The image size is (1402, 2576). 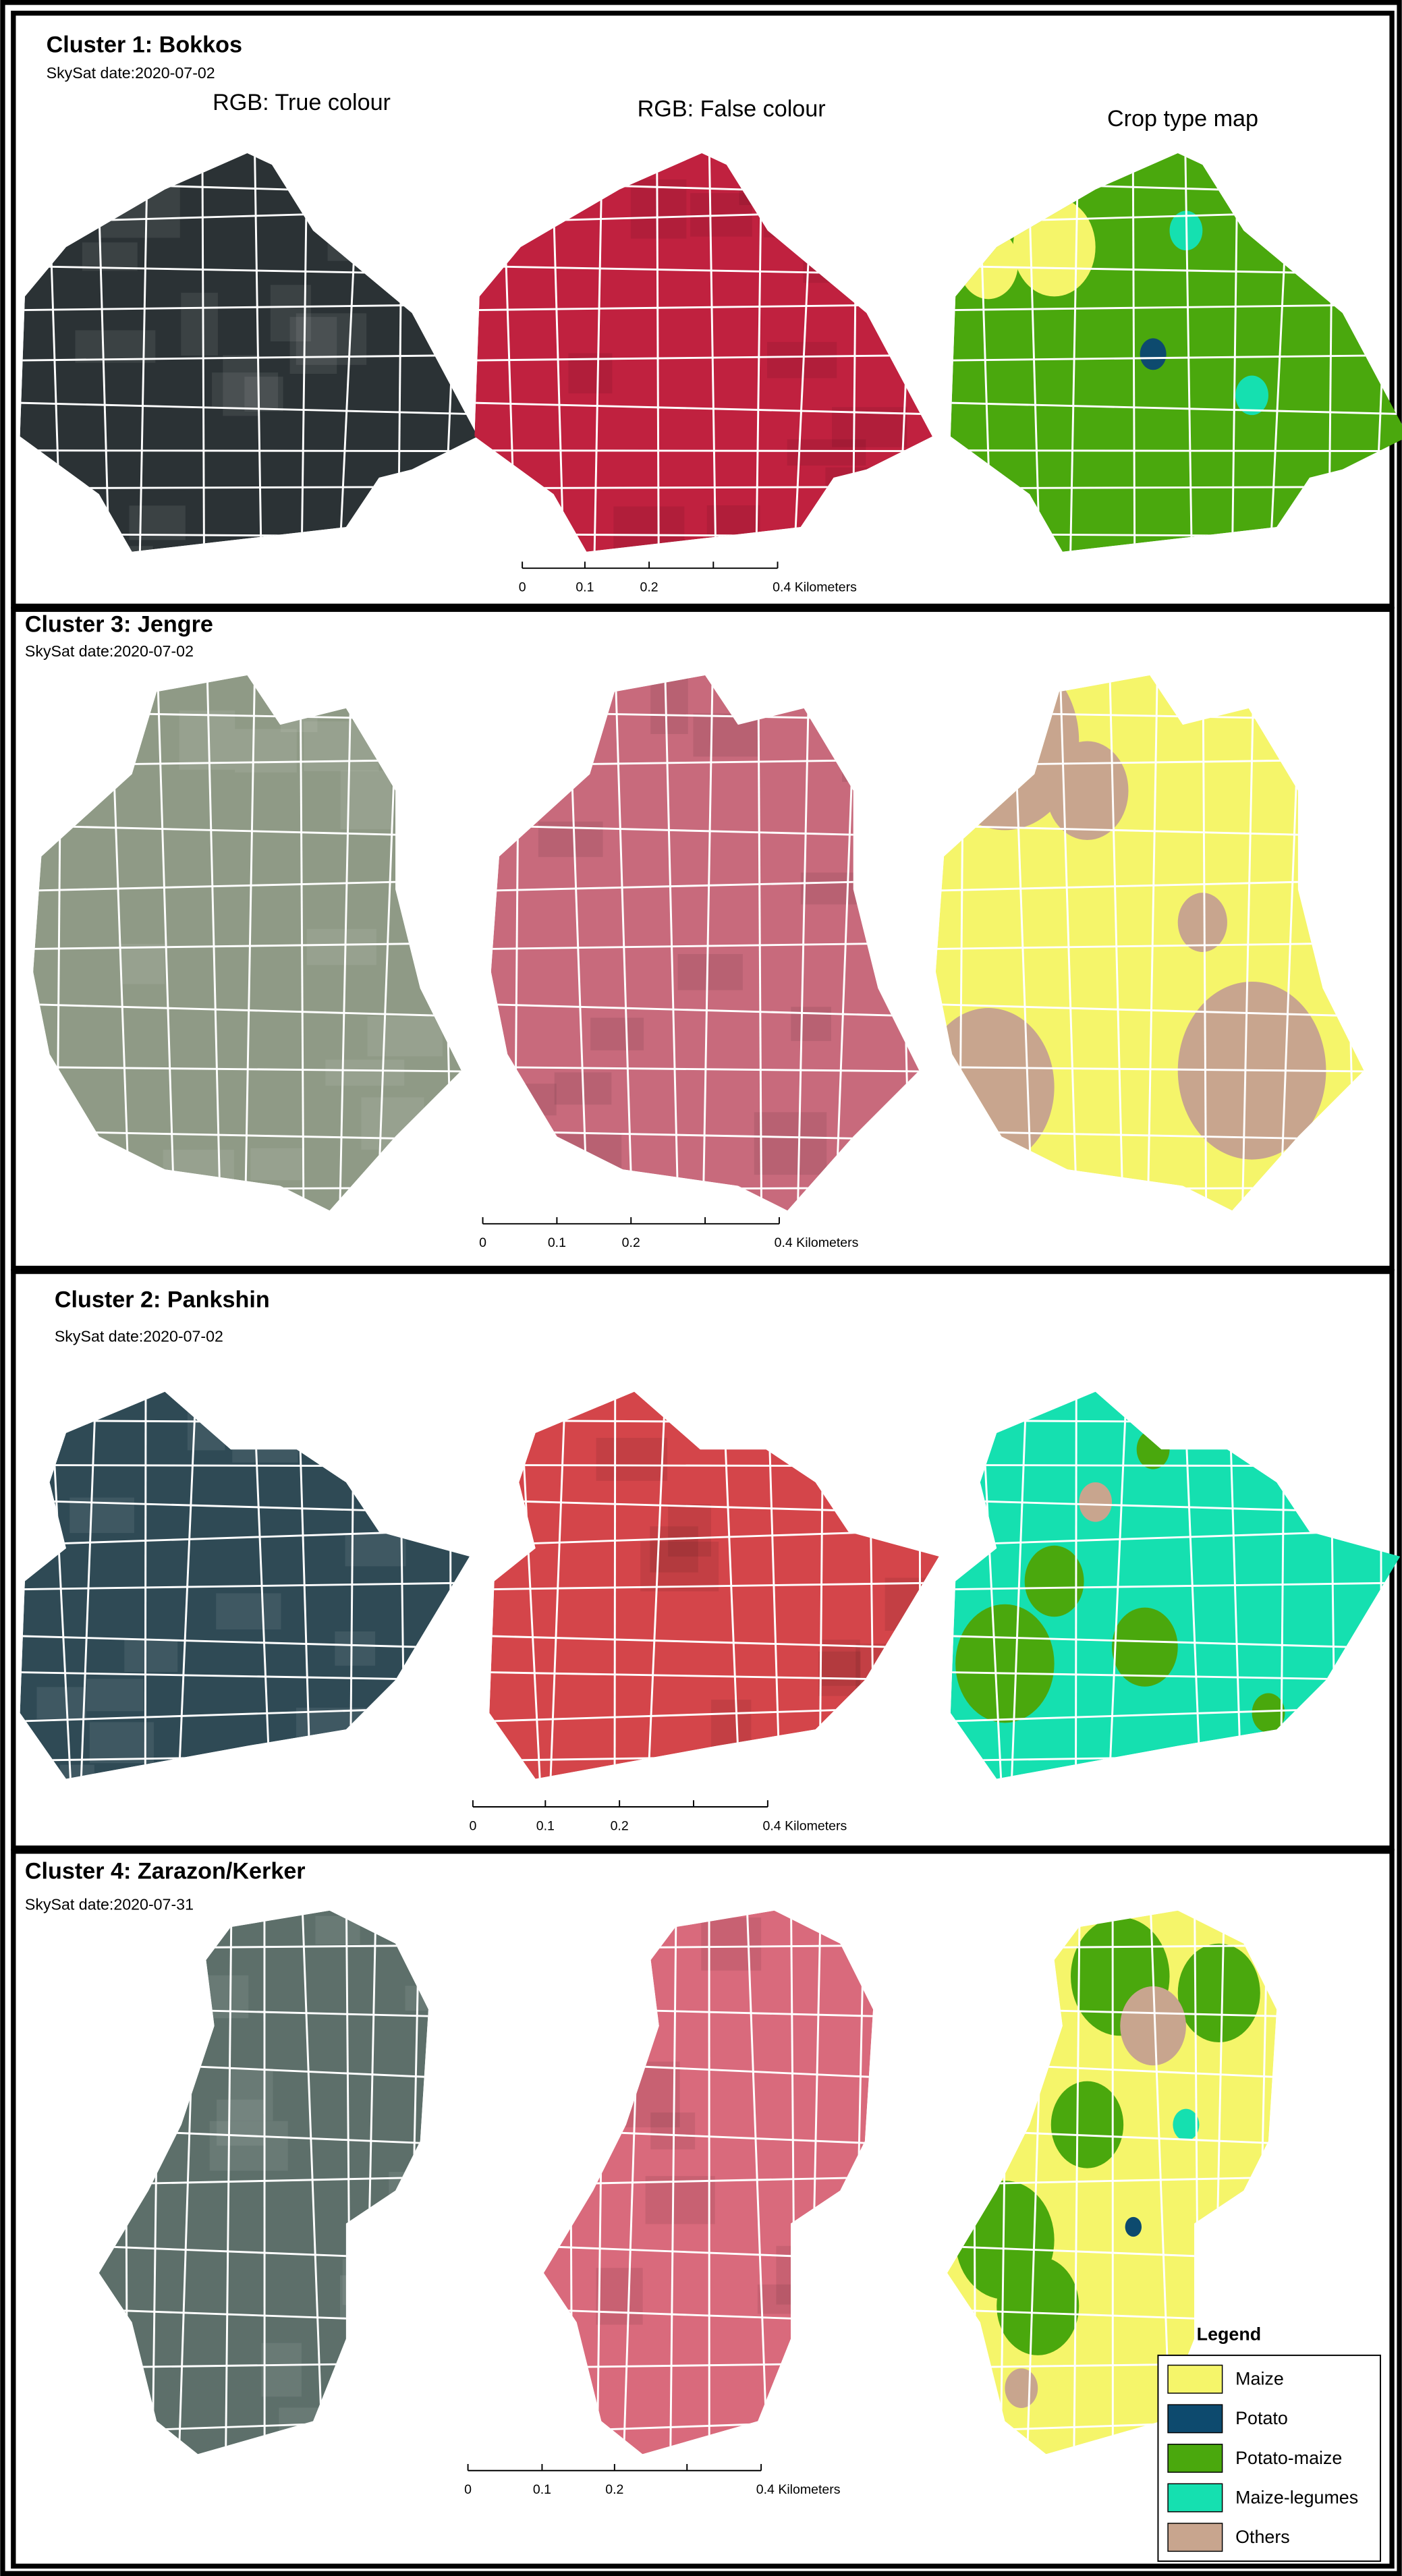 I want to click on legend-label: Others, so click(x=1262, y=2537).